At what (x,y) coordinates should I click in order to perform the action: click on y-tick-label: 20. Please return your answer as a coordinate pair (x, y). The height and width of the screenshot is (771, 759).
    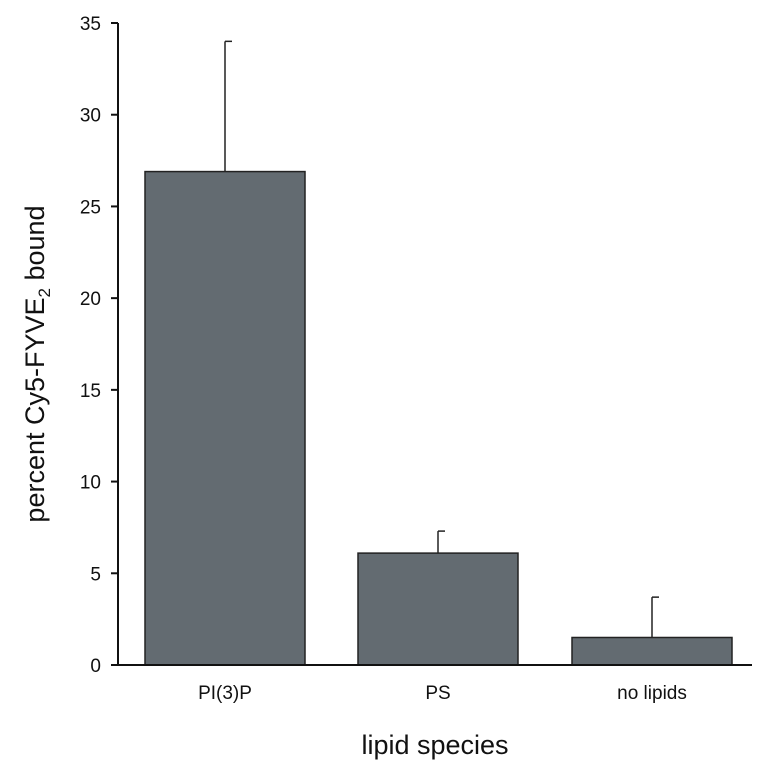
    Looking at the image, I should click on (90, 299).